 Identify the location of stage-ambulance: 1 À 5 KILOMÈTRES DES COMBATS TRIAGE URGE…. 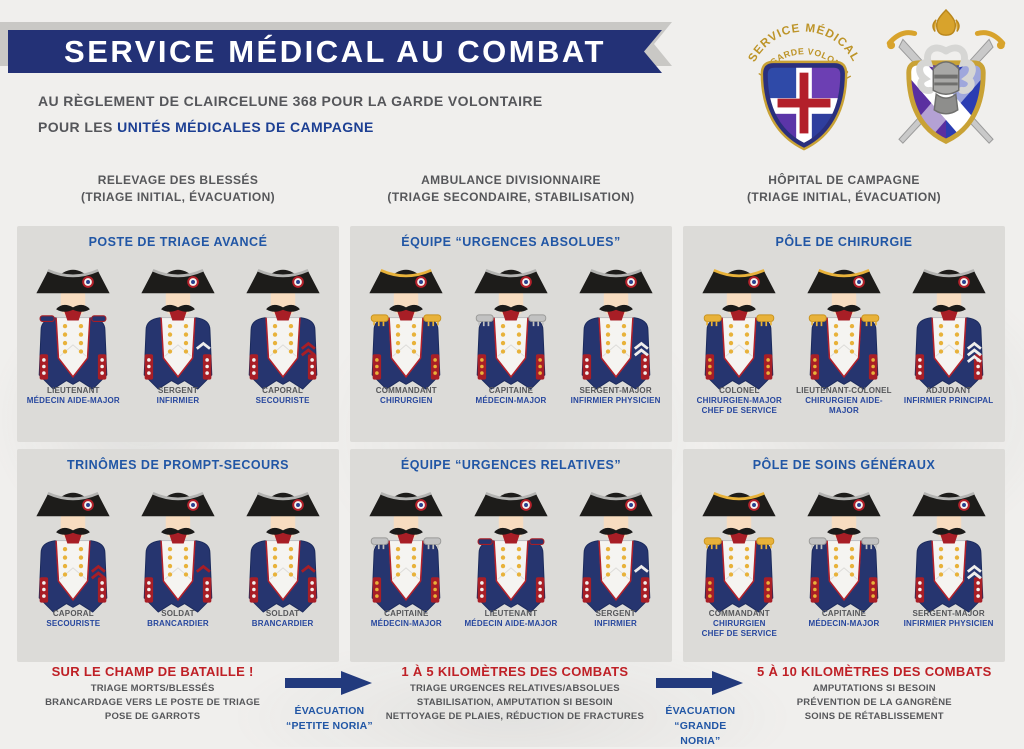
(515, 706).